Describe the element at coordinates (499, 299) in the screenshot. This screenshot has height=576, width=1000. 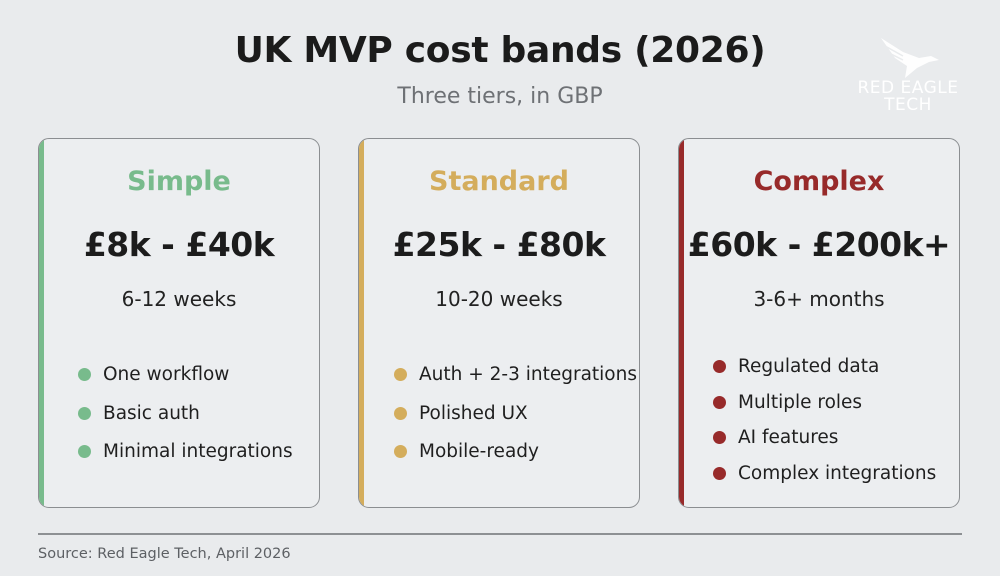
I see `tier-duration: 10-20 weeks` at that location.